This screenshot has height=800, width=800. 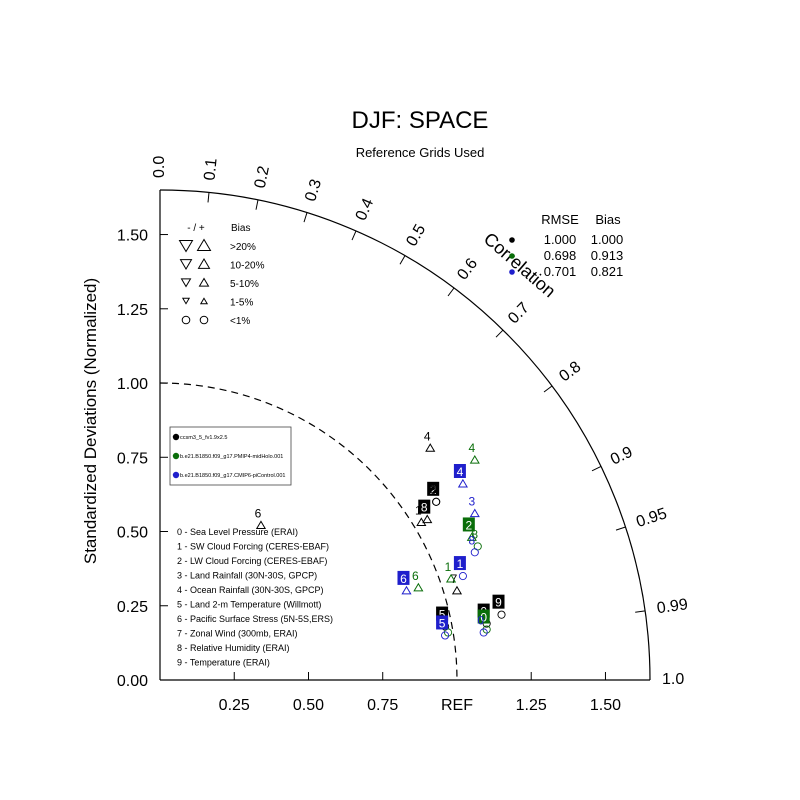 I want to click on stats-header-bias: Bias, so click(x=608, y=219).